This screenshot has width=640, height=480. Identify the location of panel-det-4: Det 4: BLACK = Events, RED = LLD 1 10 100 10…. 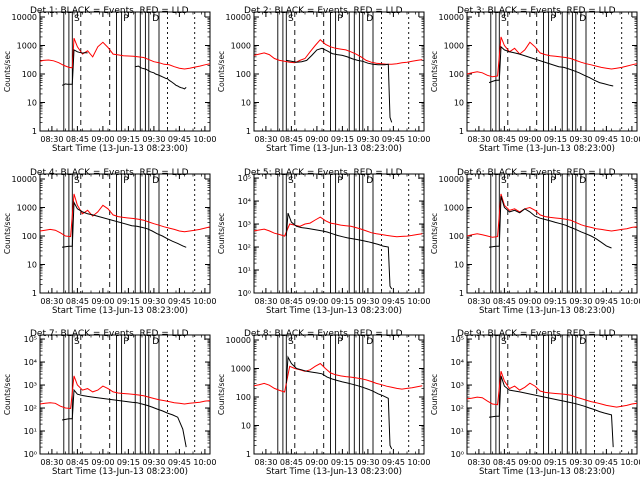
(109, 242).